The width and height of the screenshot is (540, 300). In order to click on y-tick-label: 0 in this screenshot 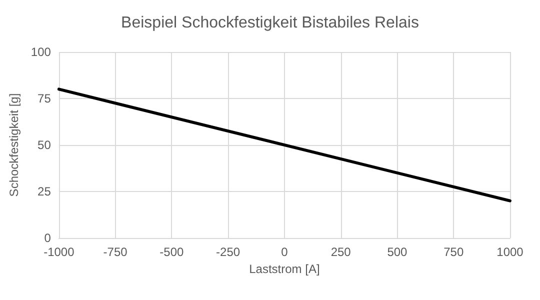, I will do `click(48, 238)`.